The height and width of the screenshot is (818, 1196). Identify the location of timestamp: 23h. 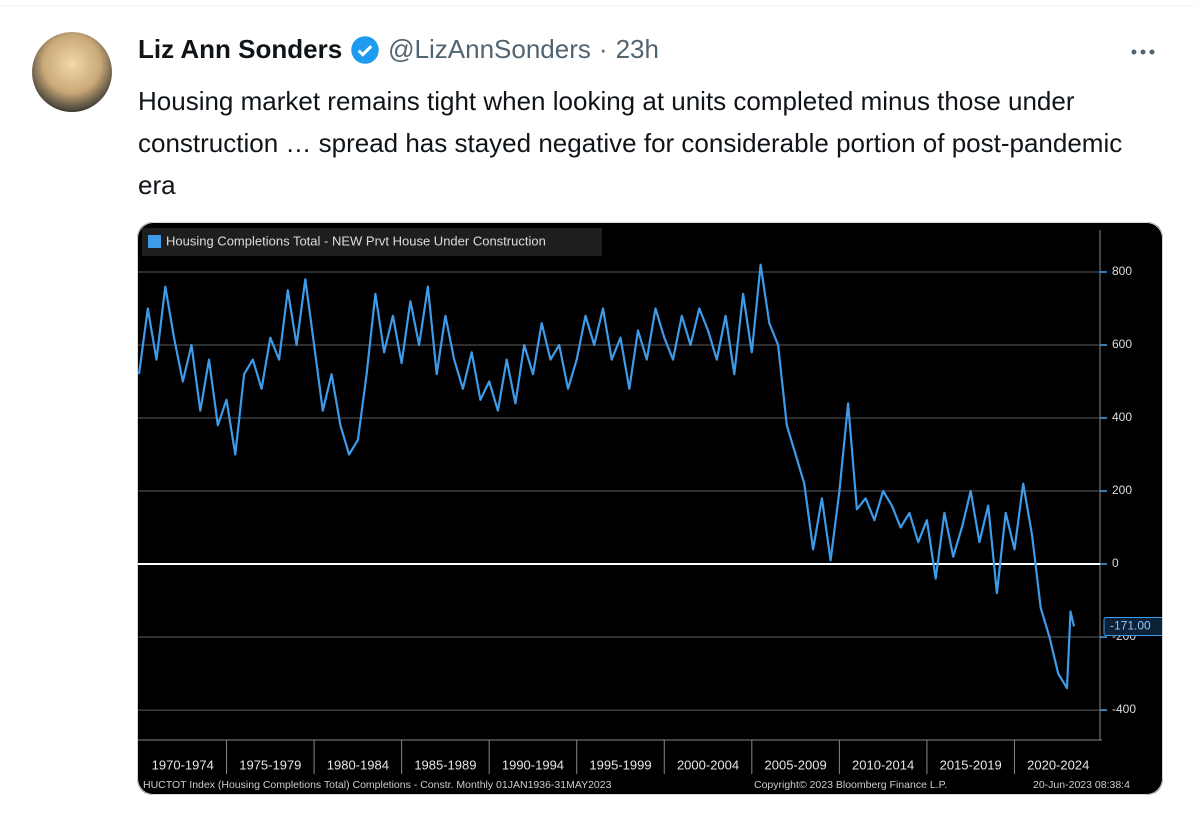
(637, 49).